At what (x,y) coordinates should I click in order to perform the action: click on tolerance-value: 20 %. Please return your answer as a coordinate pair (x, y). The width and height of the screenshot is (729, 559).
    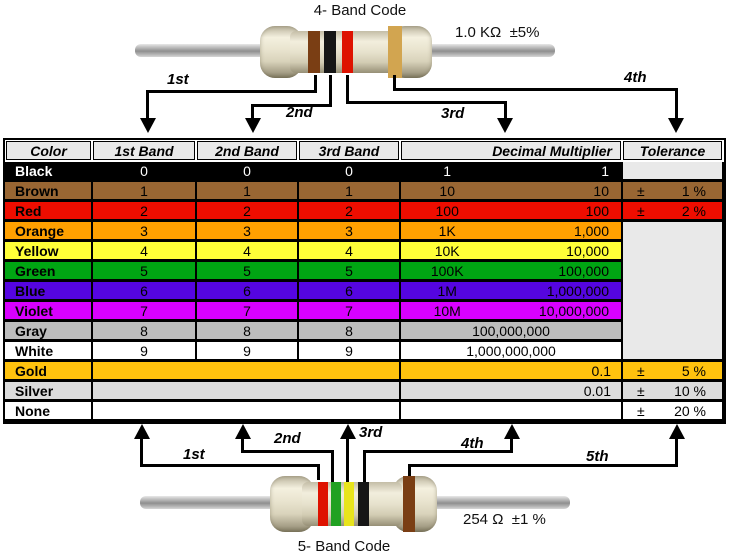
    Looking at the image, I should click on (690, 410).